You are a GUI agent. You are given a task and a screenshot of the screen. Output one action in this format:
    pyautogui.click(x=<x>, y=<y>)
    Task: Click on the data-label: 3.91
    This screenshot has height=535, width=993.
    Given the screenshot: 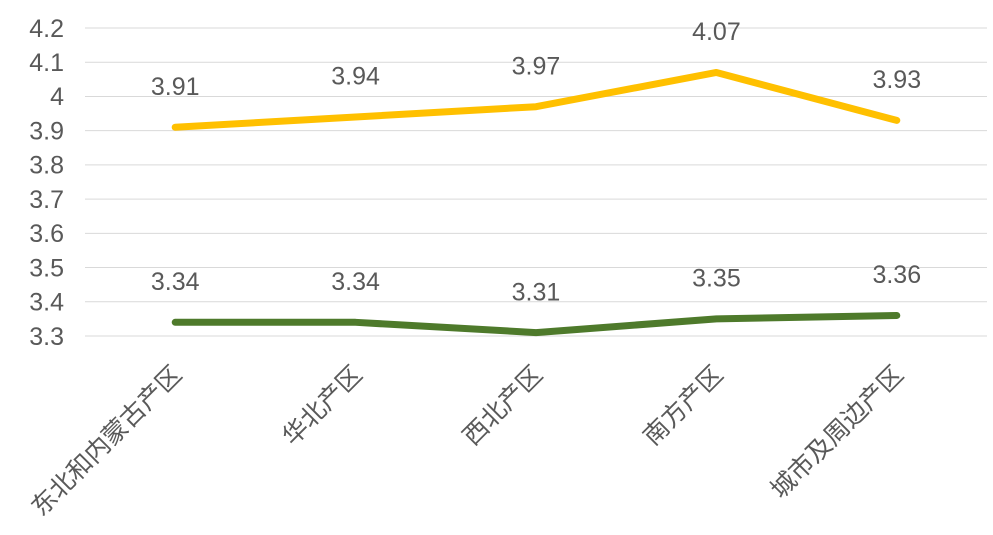 What is the action you would take?
    pyautogui.click(x=175, y=87)
    